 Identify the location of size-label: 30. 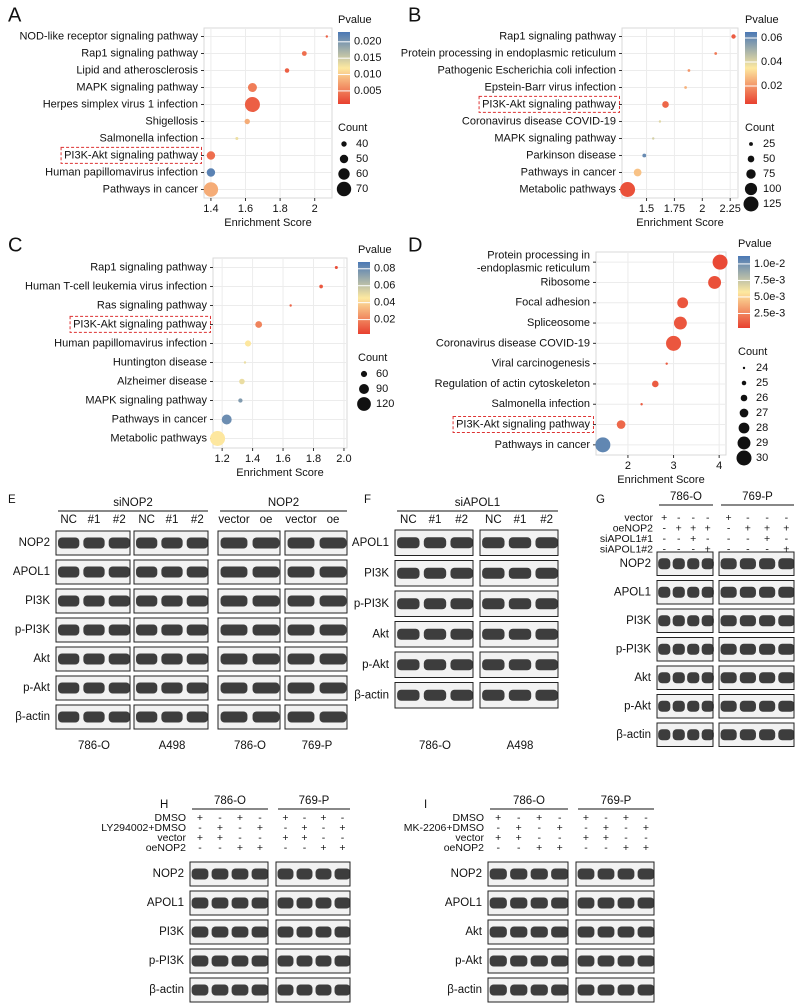
(762, 458).